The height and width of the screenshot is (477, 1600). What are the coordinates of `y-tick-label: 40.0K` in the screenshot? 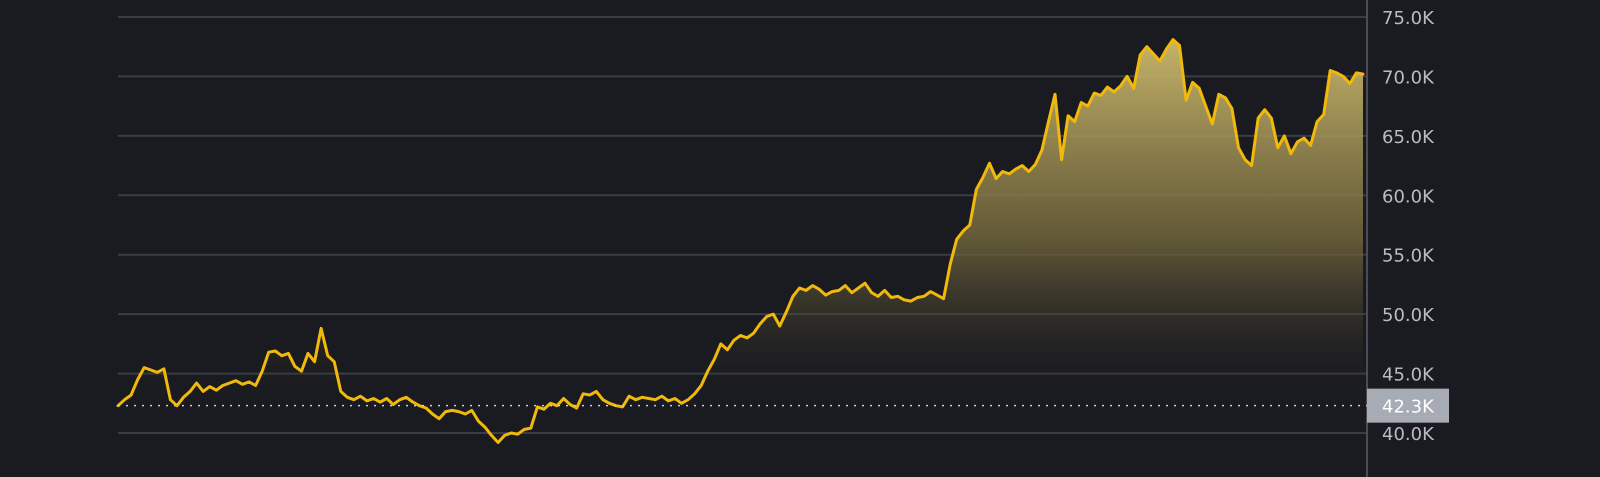 It's located at (1408, 434).